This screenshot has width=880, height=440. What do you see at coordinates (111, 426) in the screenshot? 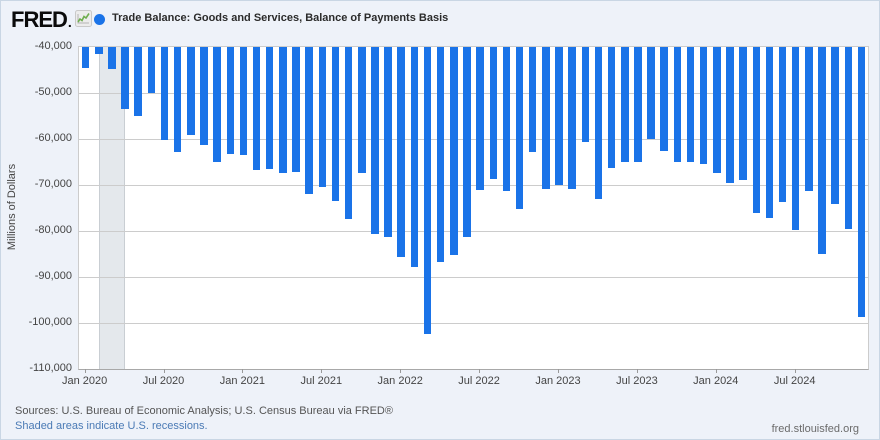
I see `recession-note-link: Shaded areas indicate U.S. recessions.` at bounding box center [111, 426].